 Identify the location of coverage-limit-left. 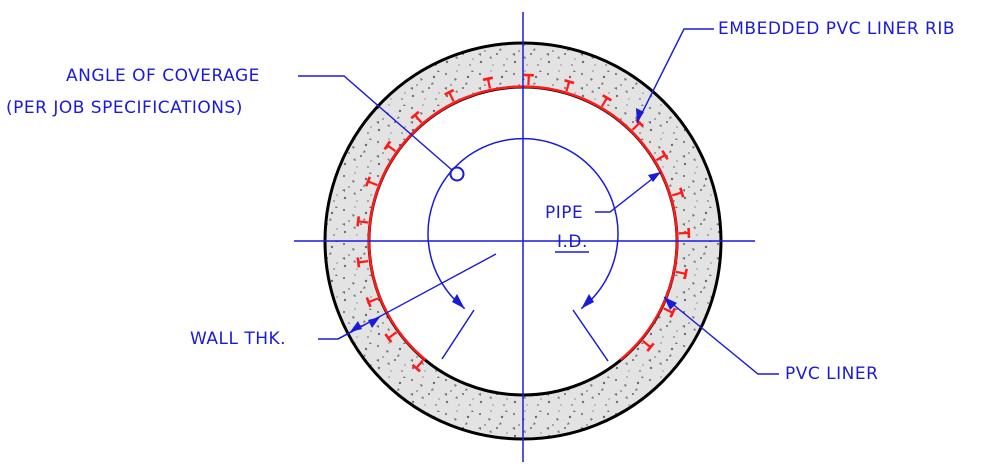
(458, 334).